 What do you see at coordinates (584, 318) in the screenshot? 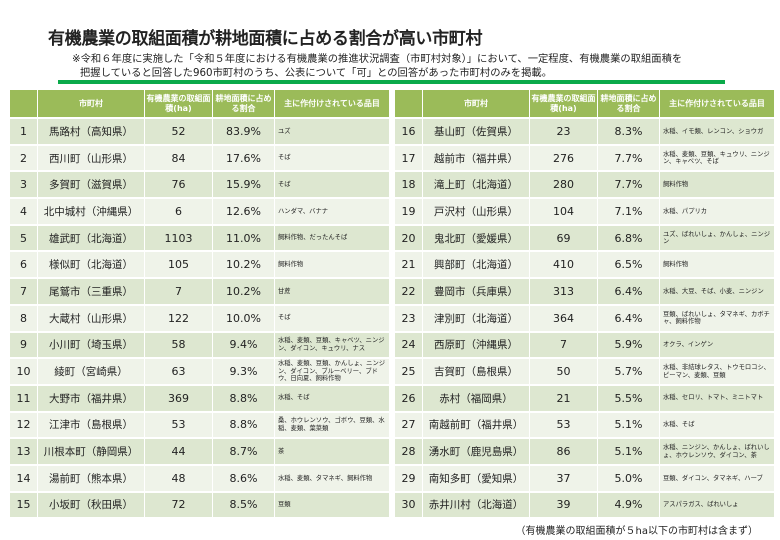
I see `table-row: 23 津別町（北海道） 364 6.4% 豆類、ばれいしょ、タマネギ、カボチャ、飼料作物` at bounding box center [584, 318].